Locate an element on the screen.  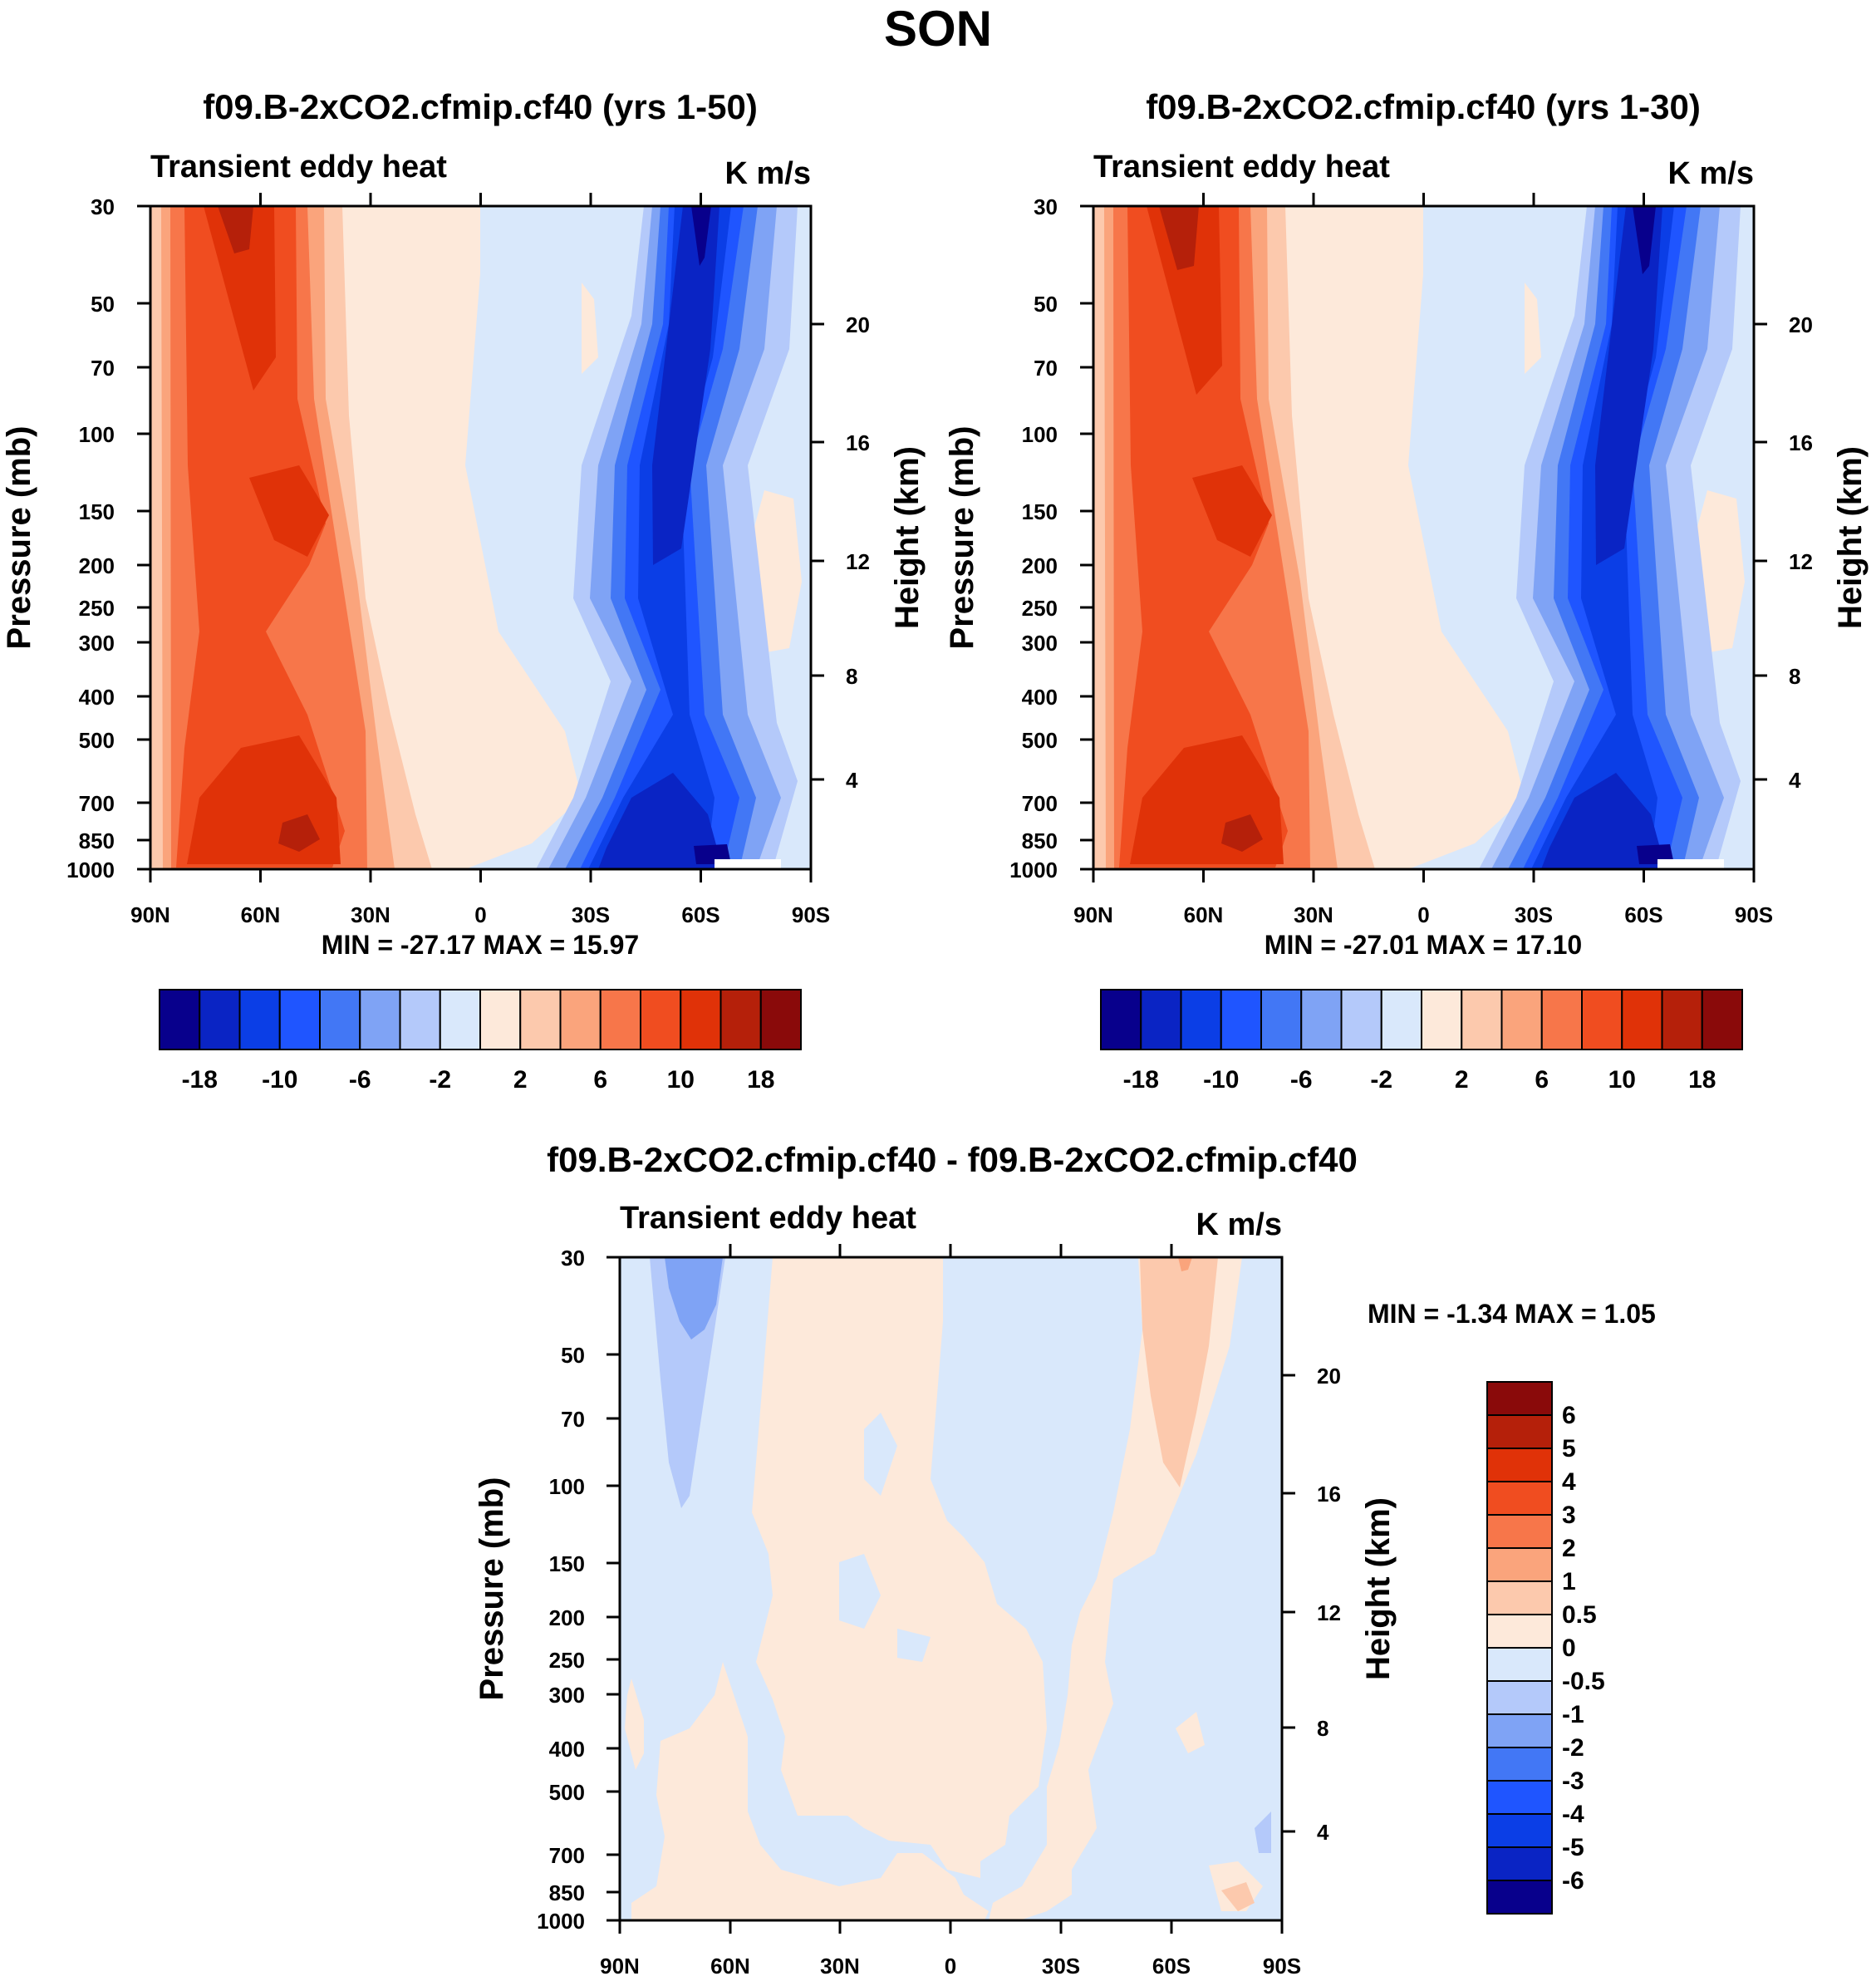
colorbar-label: 6 is located at coordinates (1542, 1080).